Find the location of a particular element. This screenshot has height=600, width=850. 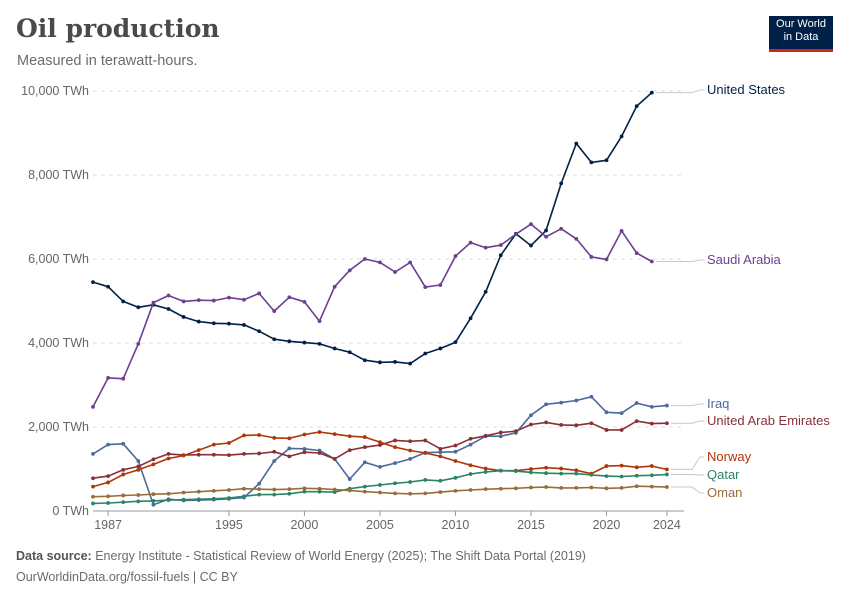

series-label: United Arab Emirates is located at coordinates (768, 420).